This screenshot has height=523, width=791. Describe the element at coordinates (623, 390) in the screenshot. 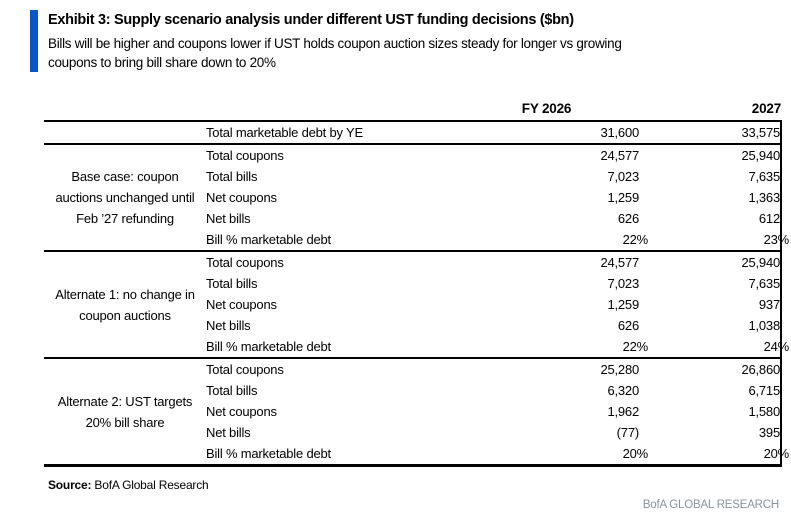

I see `value-cell-fy2026: 6,320` at that location.